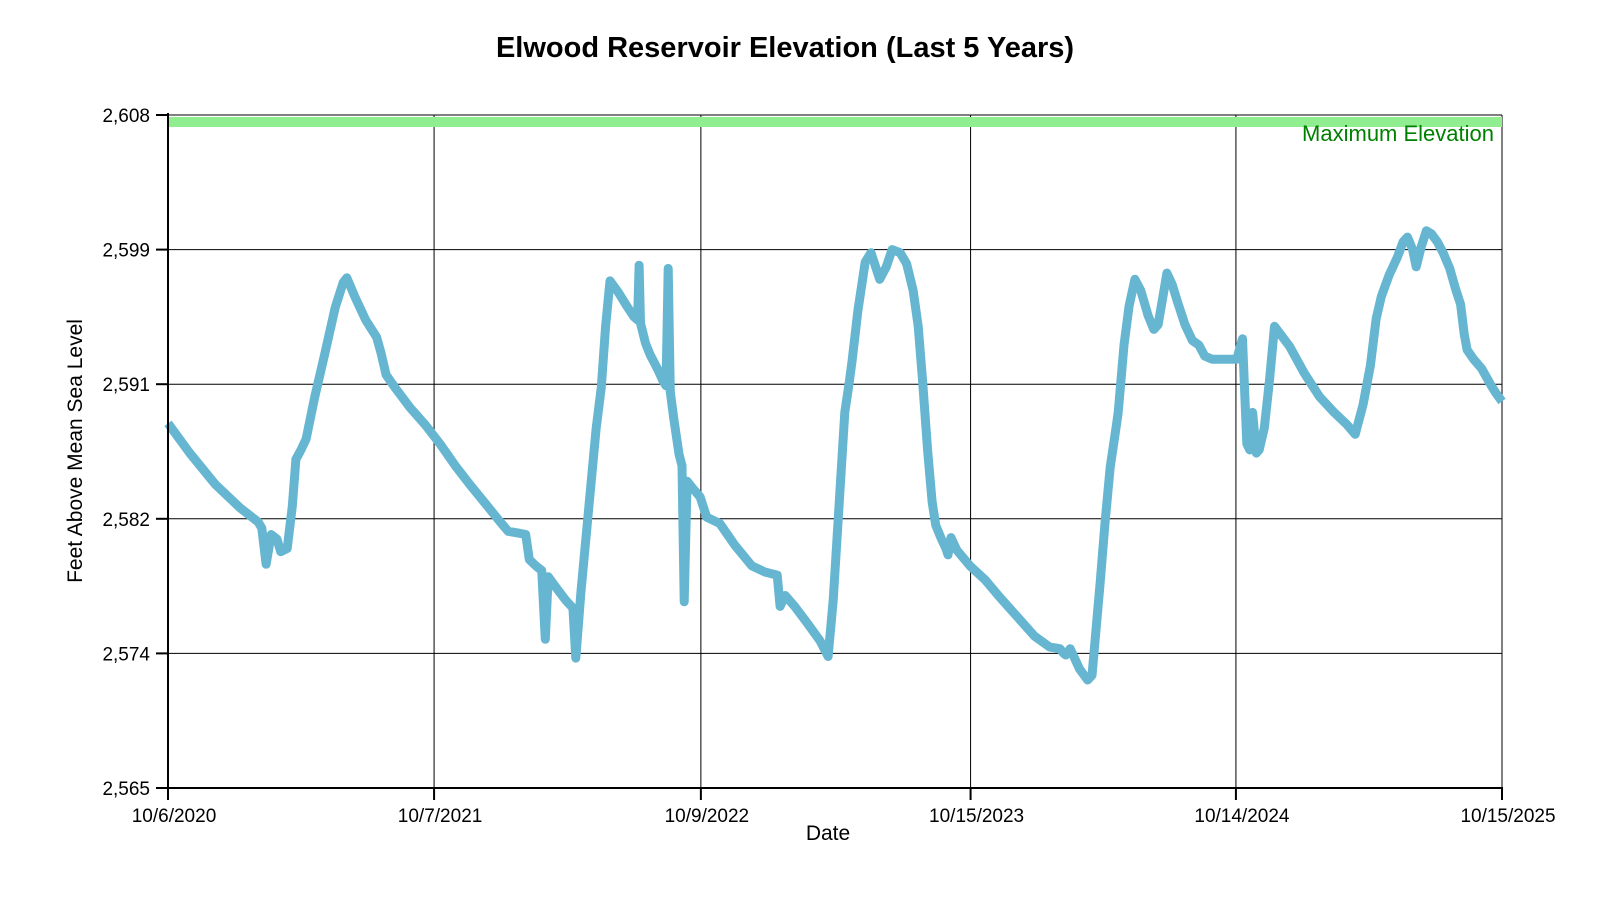  Describe the element at coordinates (126, 116) in the screenshot. I see `y-tick-label: 2,608` at that location.